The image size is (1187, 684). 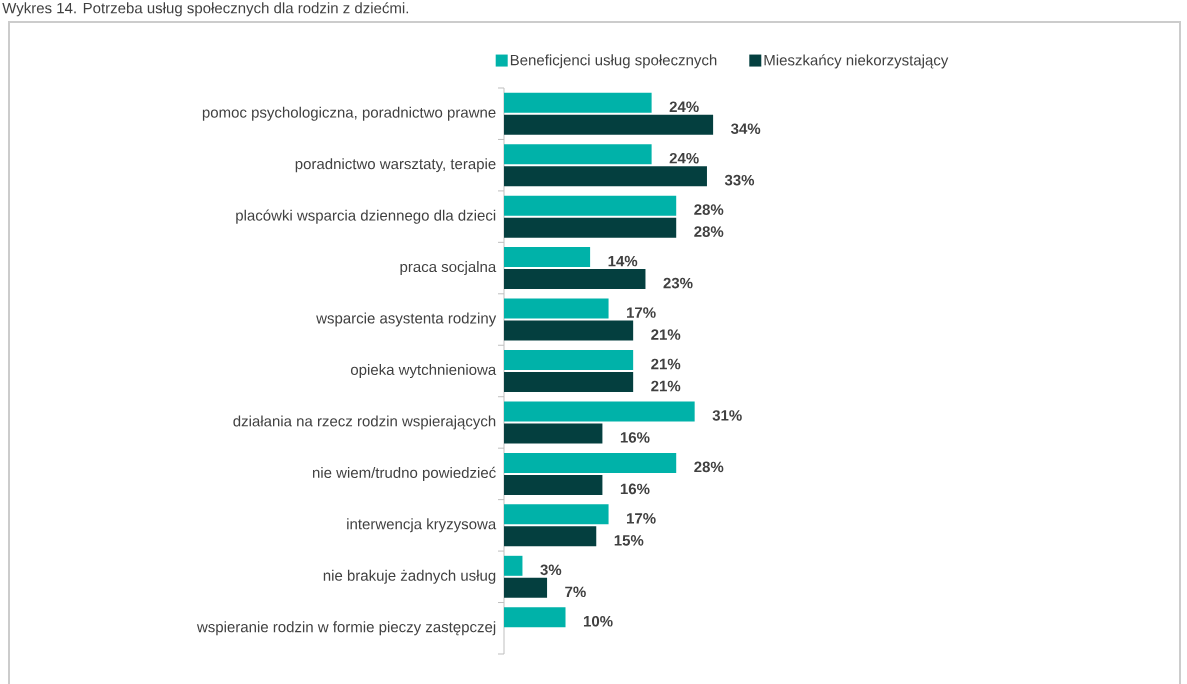 What do you see at coordinates (613, 61) in the screenshot?
I see `legend-label: Beneficjenci usług społecznych` at bounding box center [613, 61].